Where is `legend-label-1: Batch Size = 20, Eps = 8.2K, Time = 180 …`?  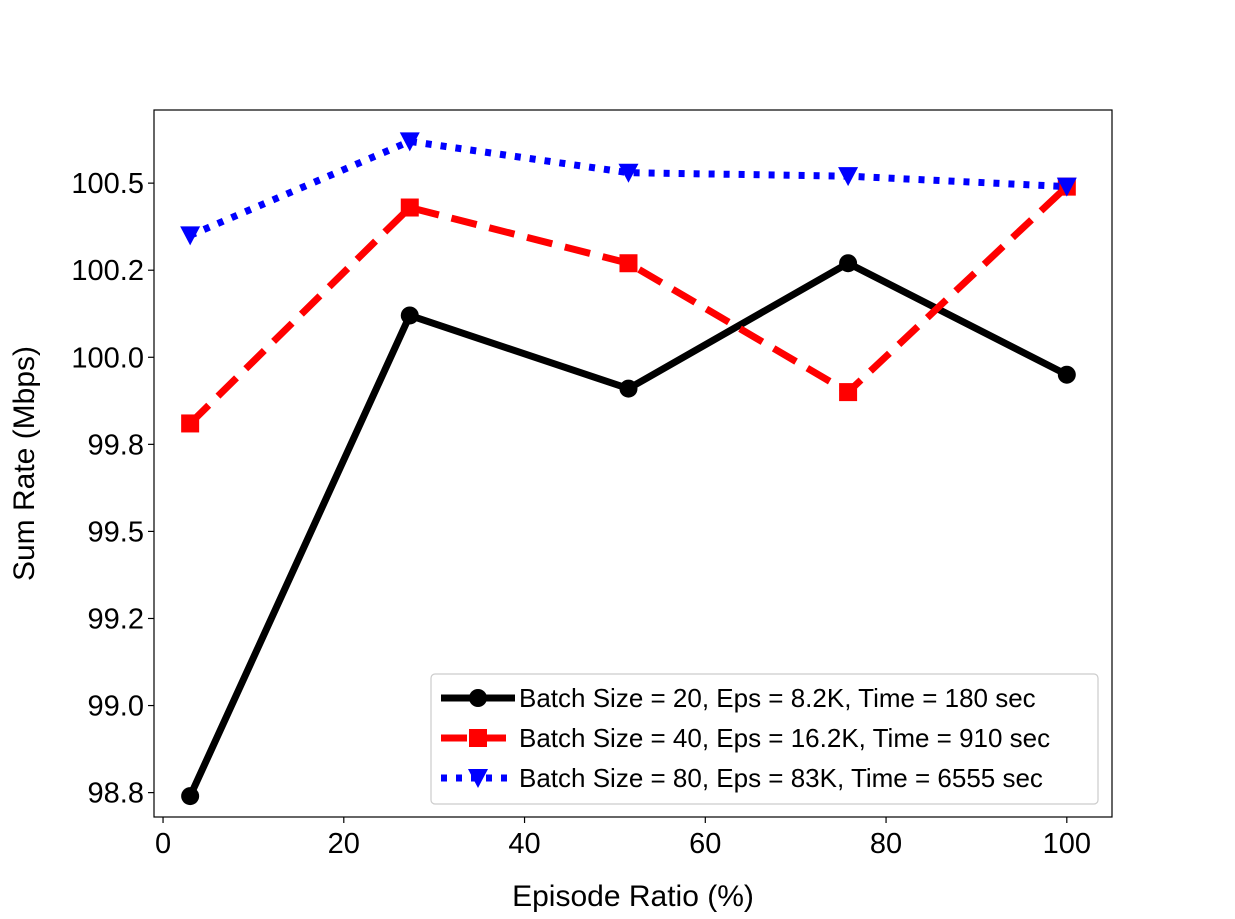 legend-label-1: Batch Size = 20, Eps = 8.2K, Time = 180 … is located at coordinates (777, 698).